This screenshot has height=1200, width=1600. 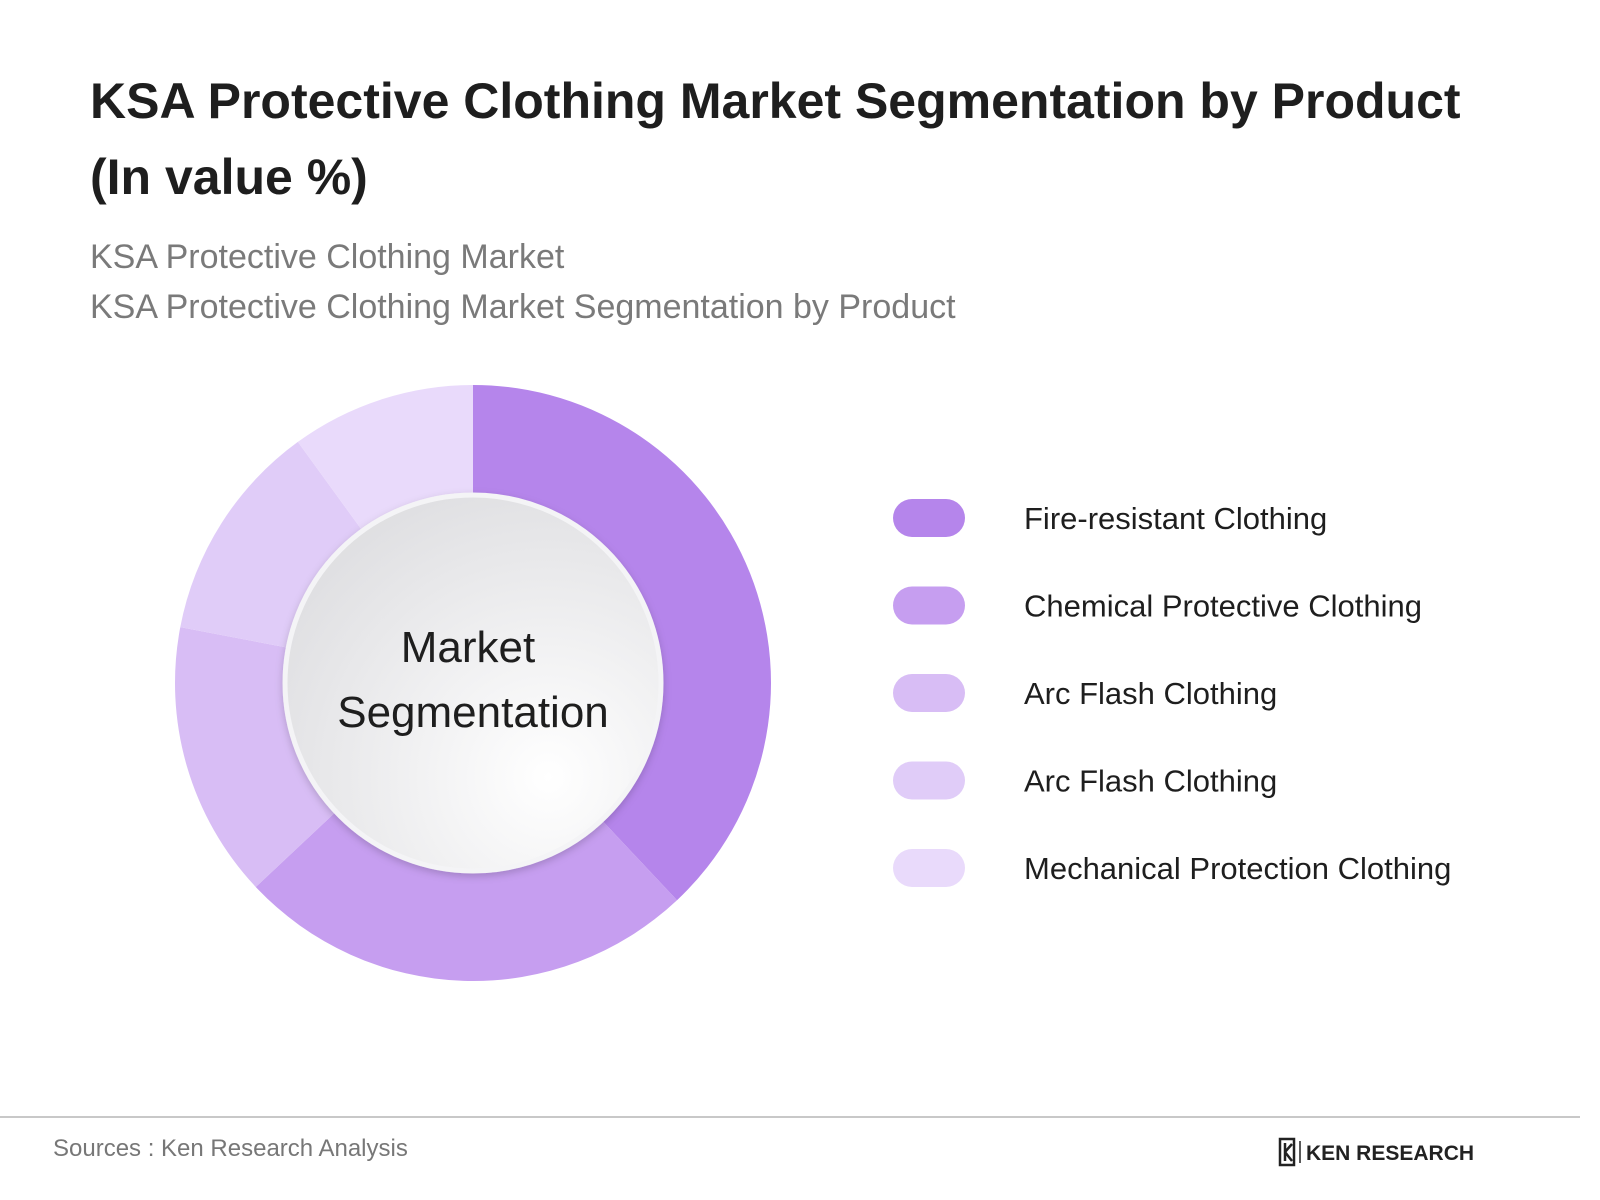 I want to click on donut-hole, so click(x=473, y=683).